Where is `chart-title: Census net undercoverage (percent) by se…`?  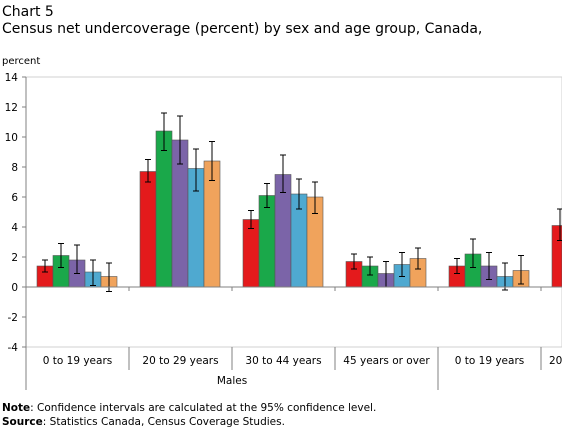
chart-title: Census net undercoverage (percent) by se… is located at coordinates (242, 29).